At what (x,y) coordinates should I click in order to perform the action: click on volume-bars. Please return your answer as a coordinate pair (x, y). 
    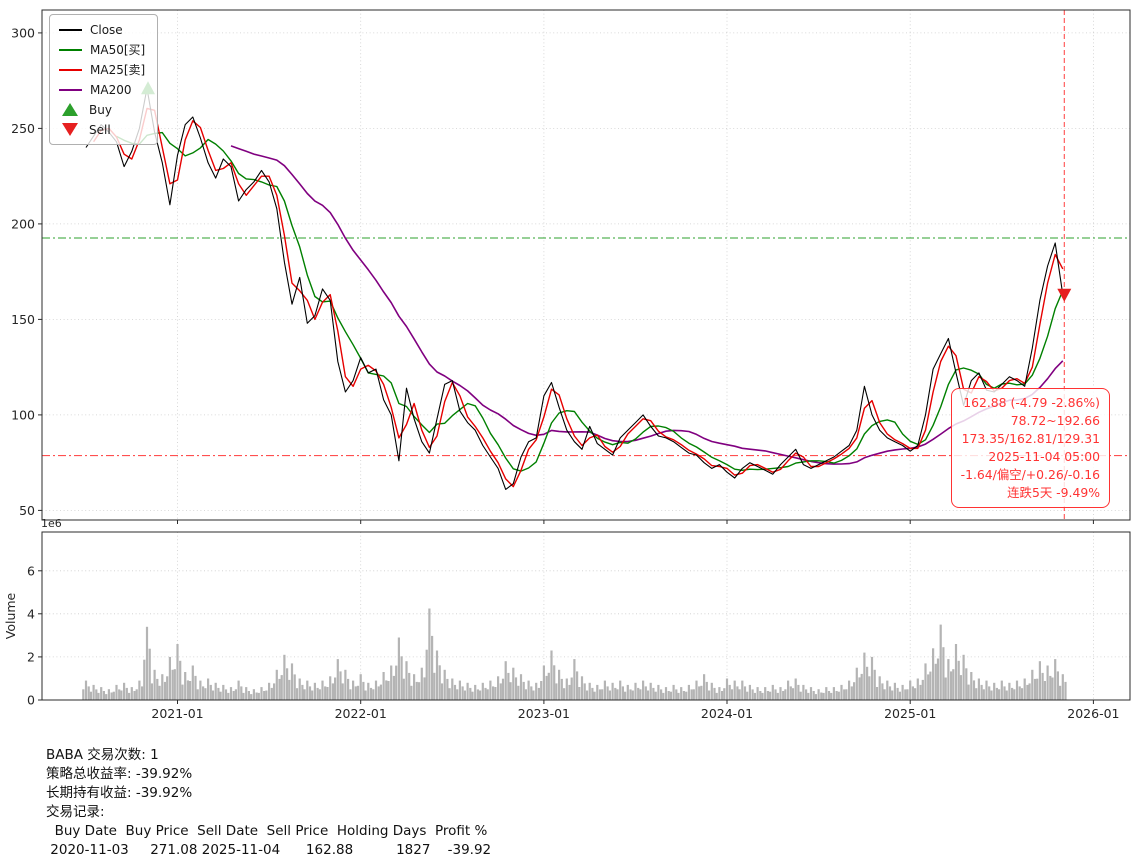
    Looking at the image, I should click on (574, 654).